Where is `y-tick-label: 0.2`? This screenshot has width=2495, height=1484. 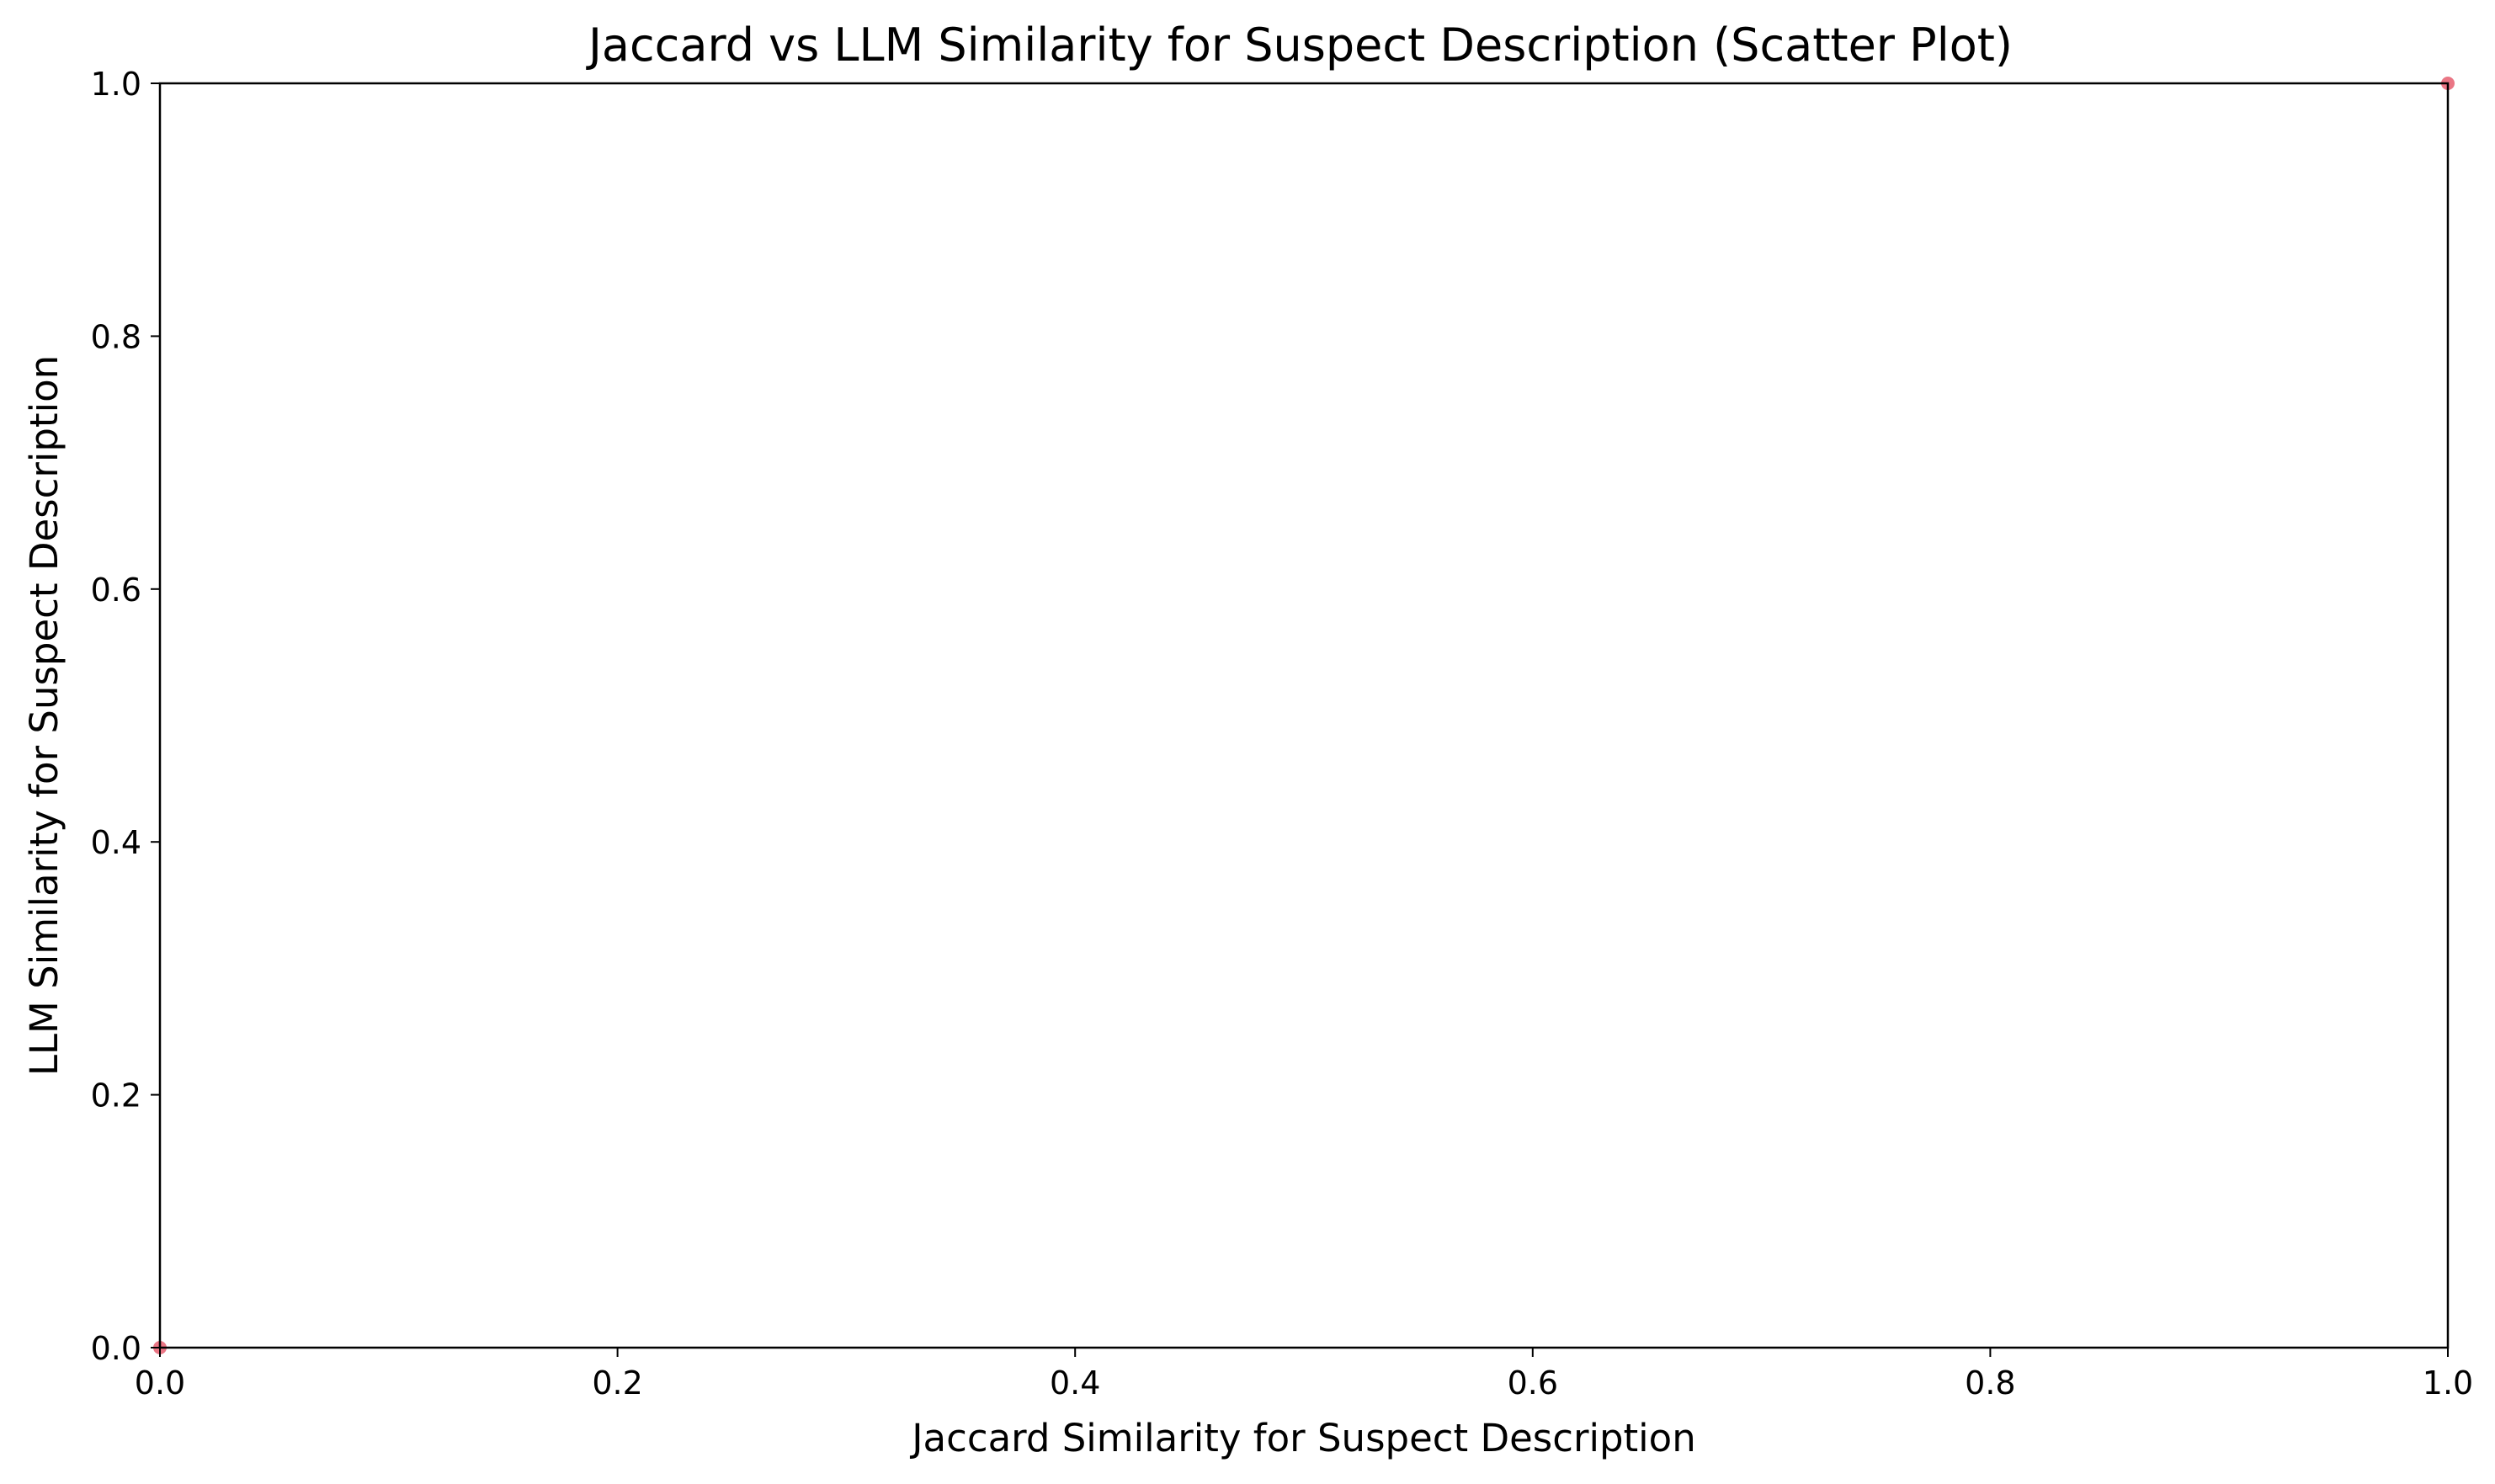
y-tick-label: 0.2 is located at coordinates (116, 1095).